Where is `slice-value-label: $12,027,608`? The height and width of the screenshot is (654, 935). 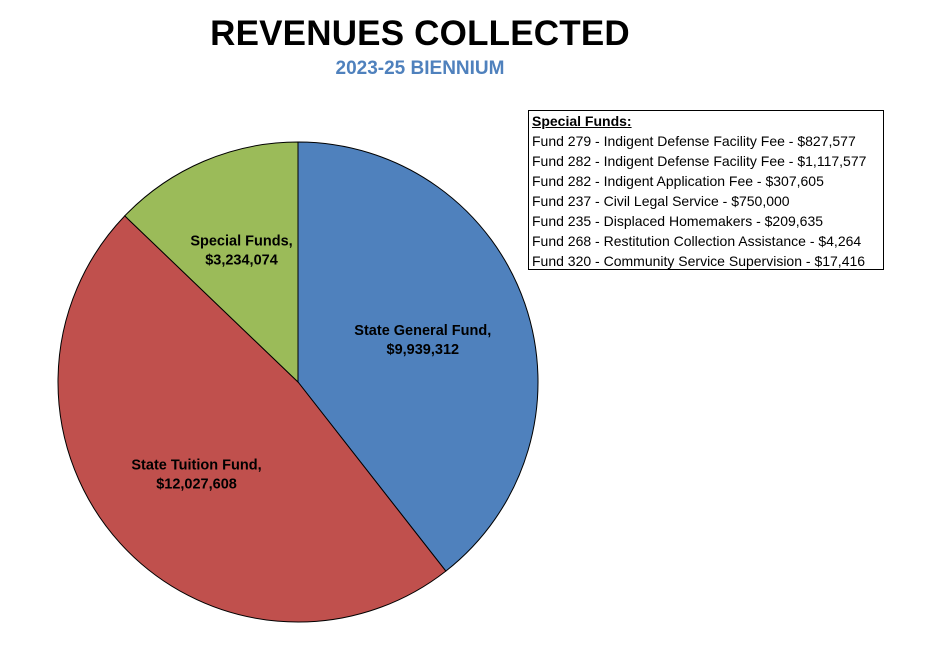
slice-value-label: $12,027,608 is located at coordinates (196, 485).